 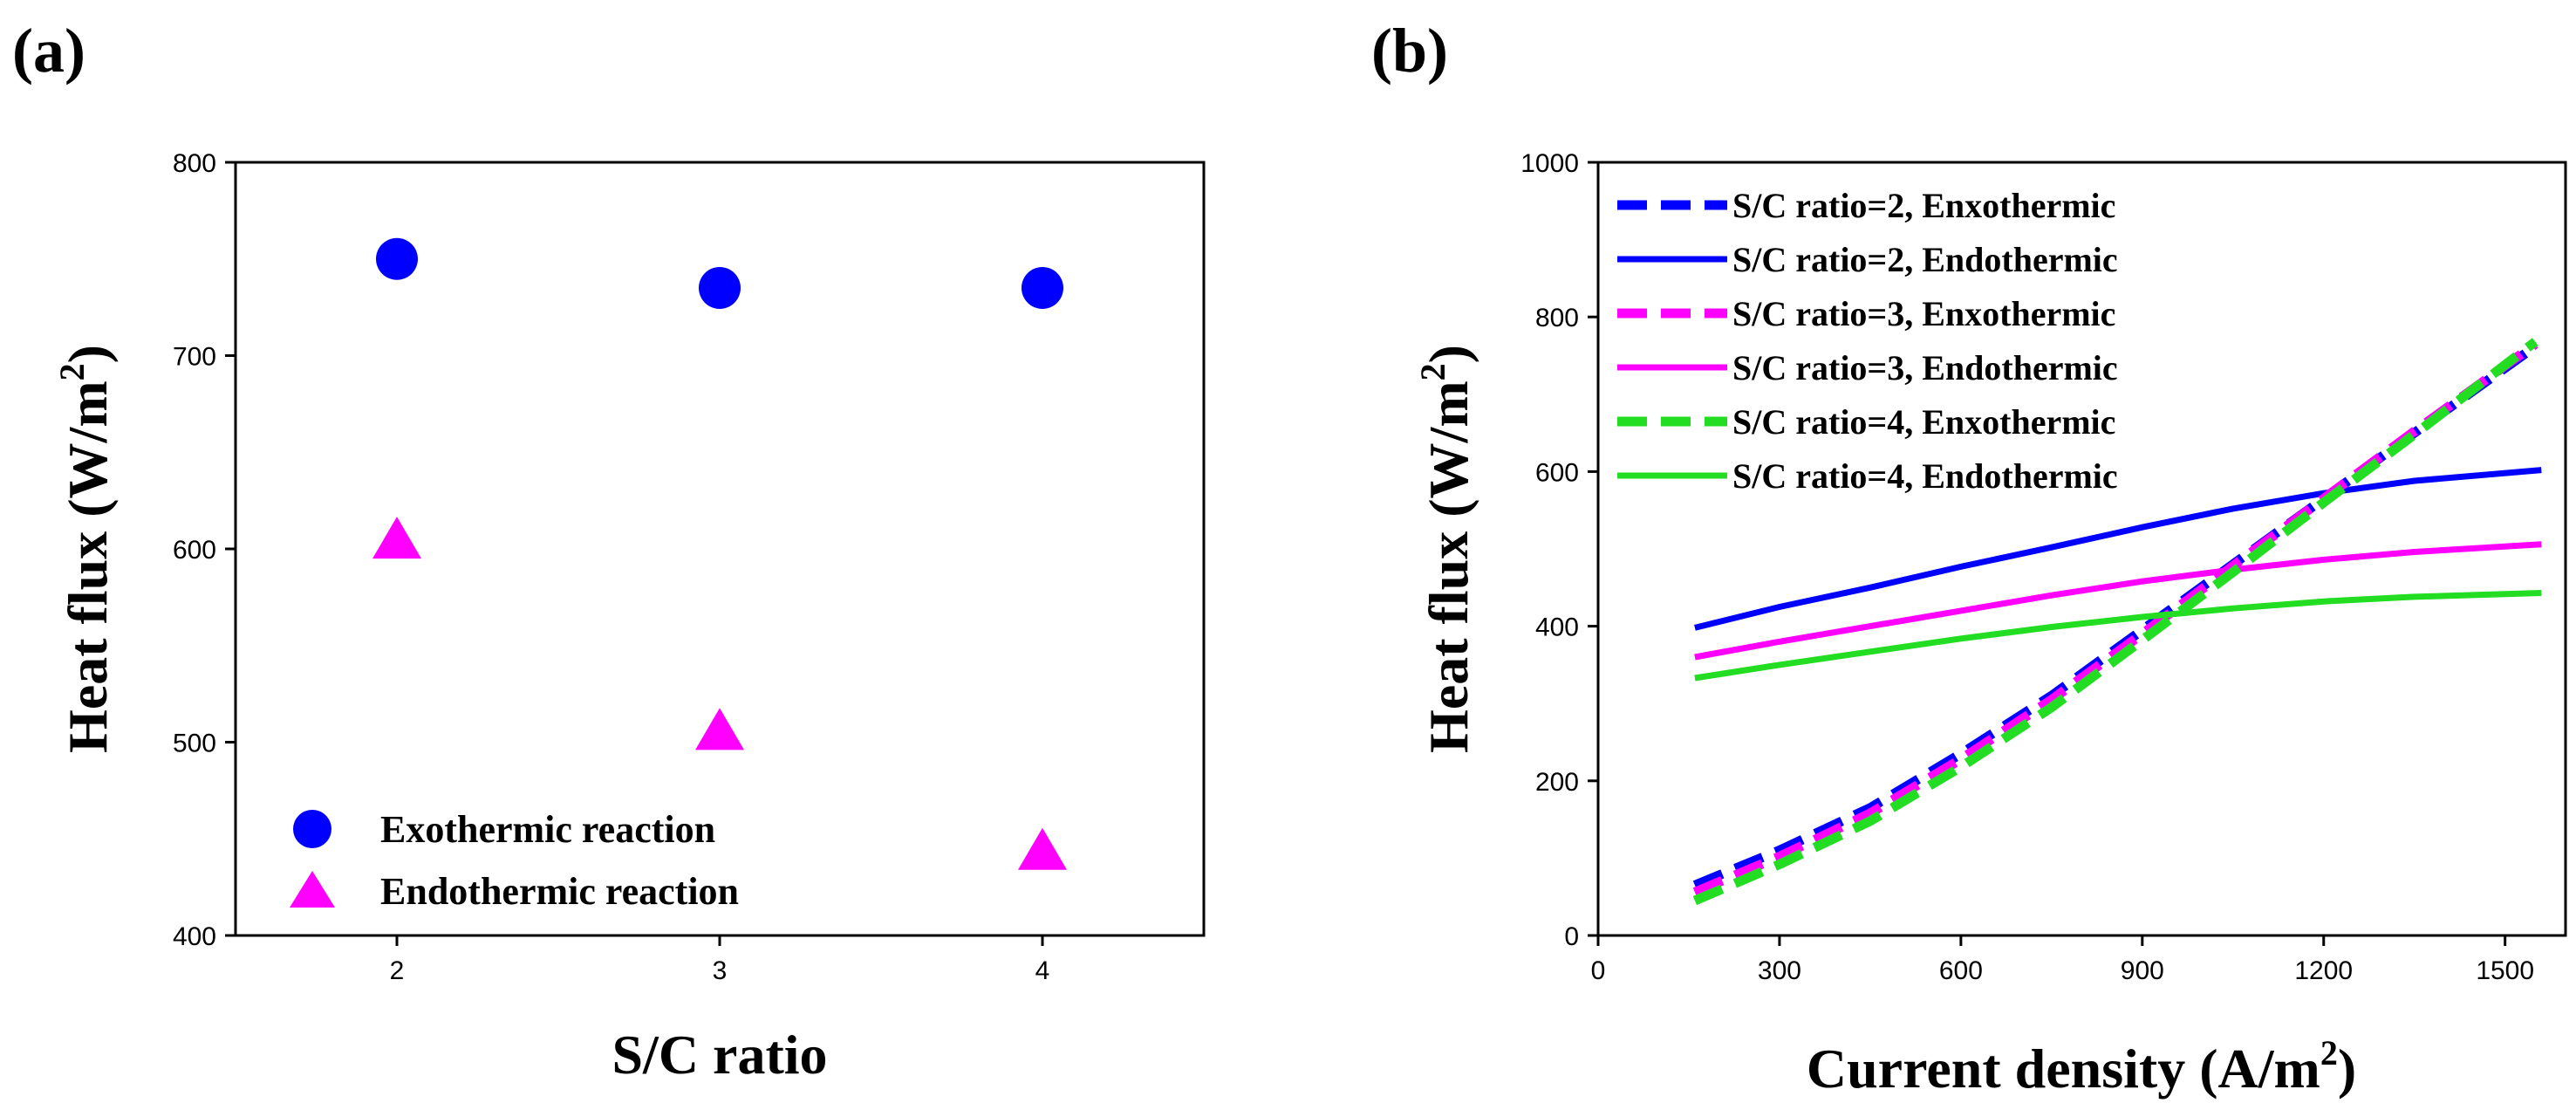 What do you see at coordinates (194, 163) in the screenshot?
I see `panel-a-y-tick-label: 800` at bounding box center [194, 163].